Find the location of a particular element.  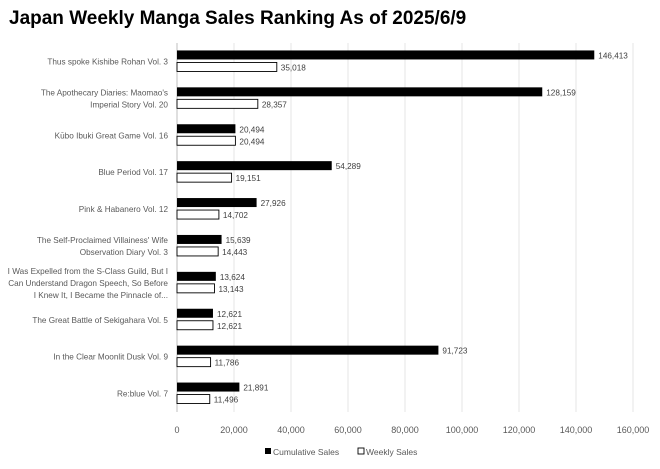

category-label: Kūbo Ibuki Great Game Vol. 16 is located at coordinates (112, 135).